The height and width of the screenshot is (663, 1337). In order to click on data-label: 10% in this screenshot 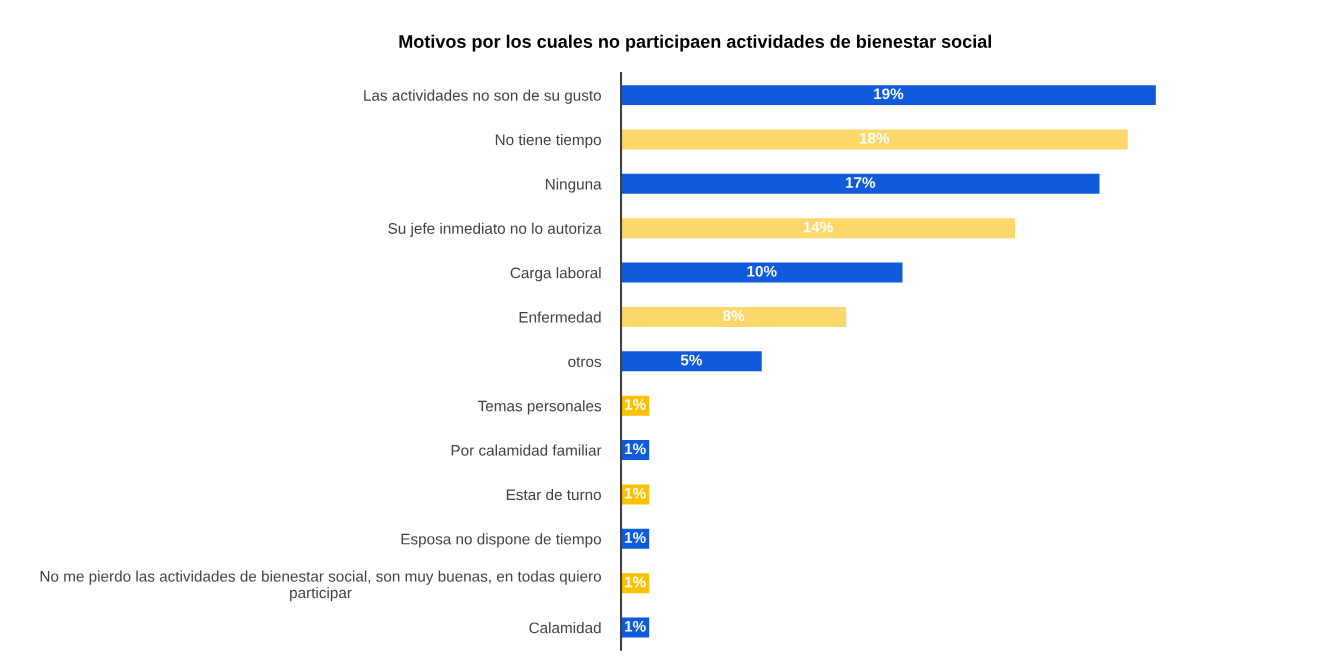, I will do `click(762, 271)`.